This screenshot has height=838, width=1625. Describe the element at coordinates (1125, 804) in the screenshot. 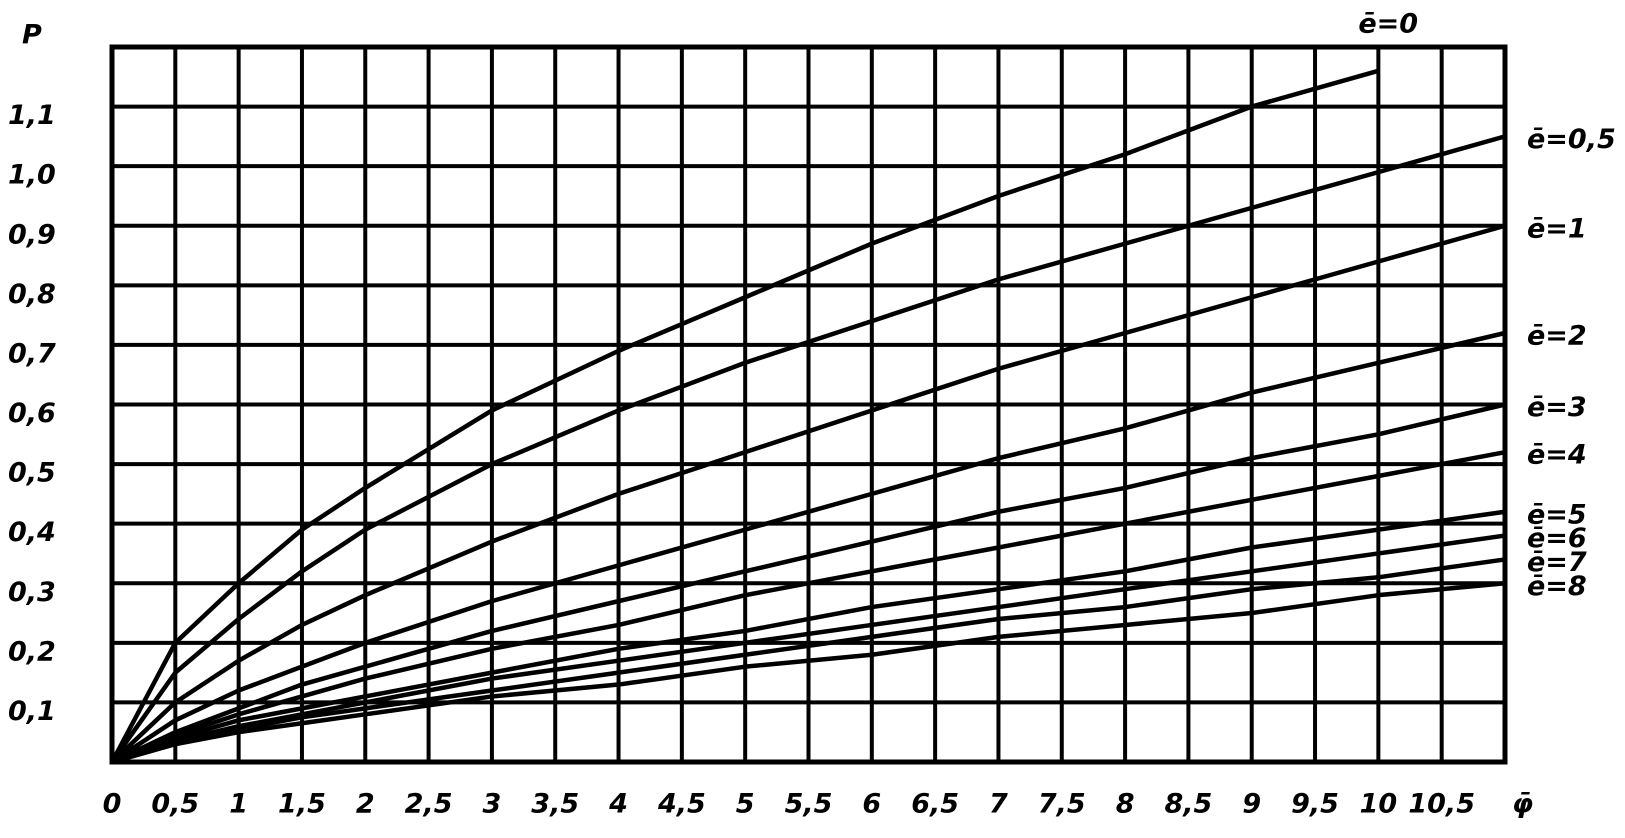

I see `x-tick-label: 8` at that location.